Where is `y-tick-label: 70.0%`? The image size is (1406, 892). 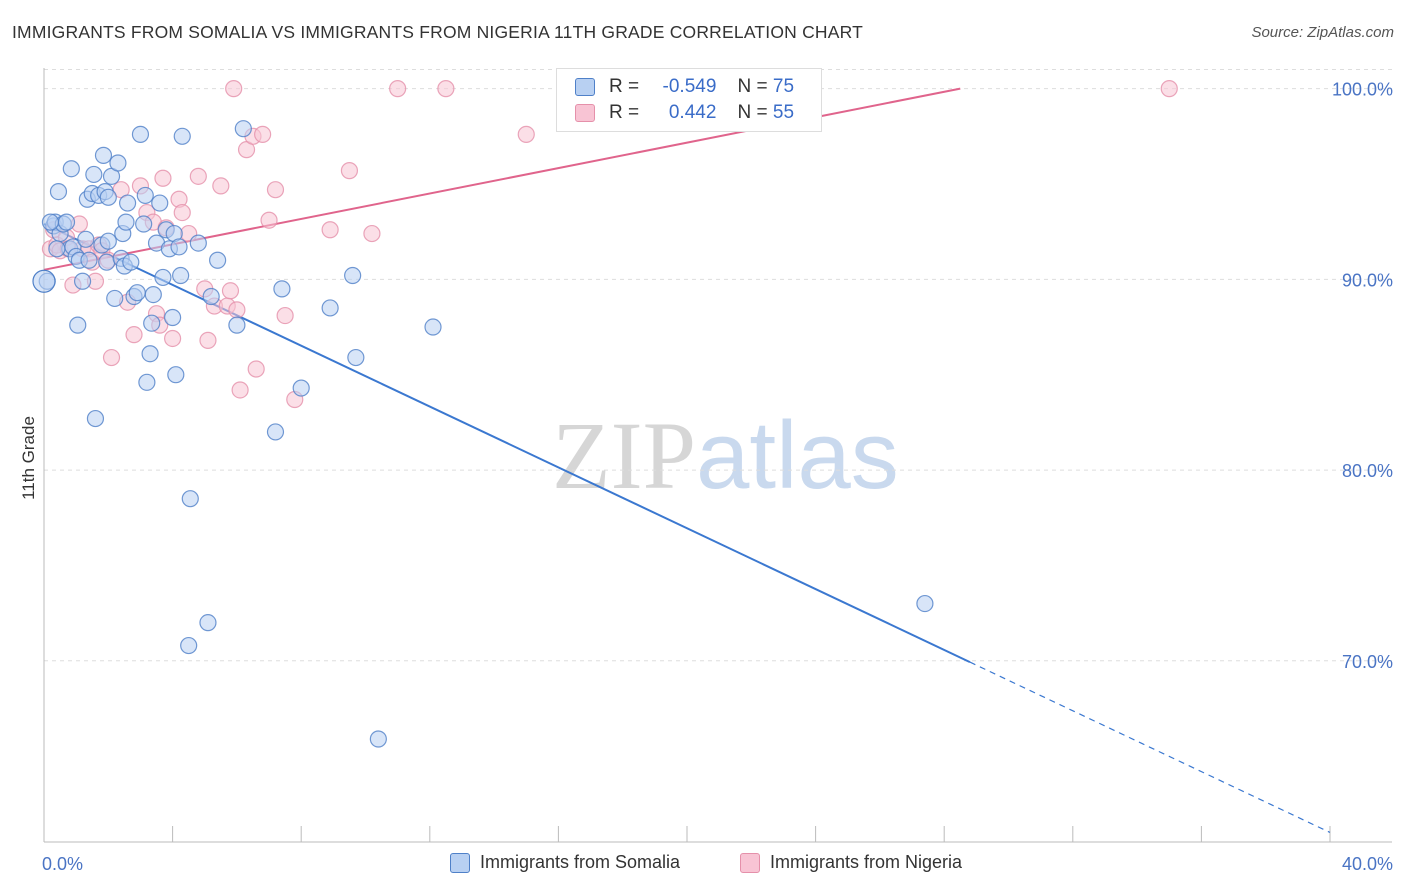
y-tick-label: 70.0% is located at coordinates (1367, 662).